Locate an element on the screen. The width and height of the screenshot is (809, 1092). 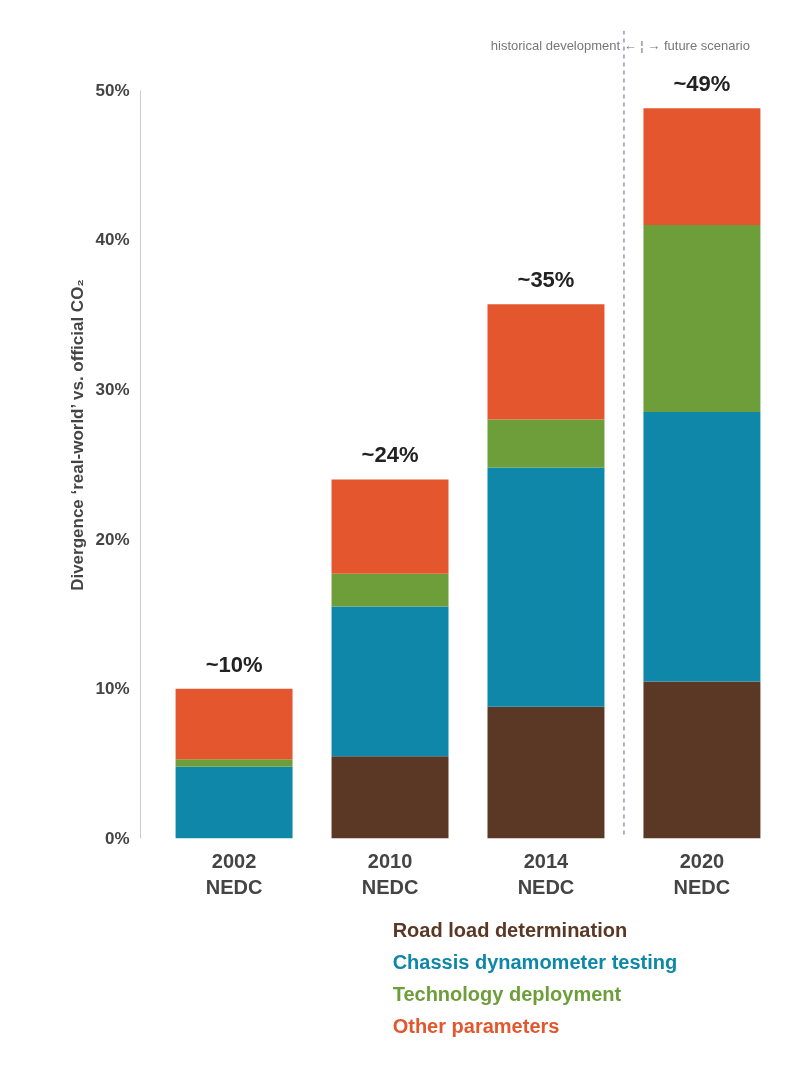
x-tick-label: 2010 NEDC is located at coordinates (390, 873).